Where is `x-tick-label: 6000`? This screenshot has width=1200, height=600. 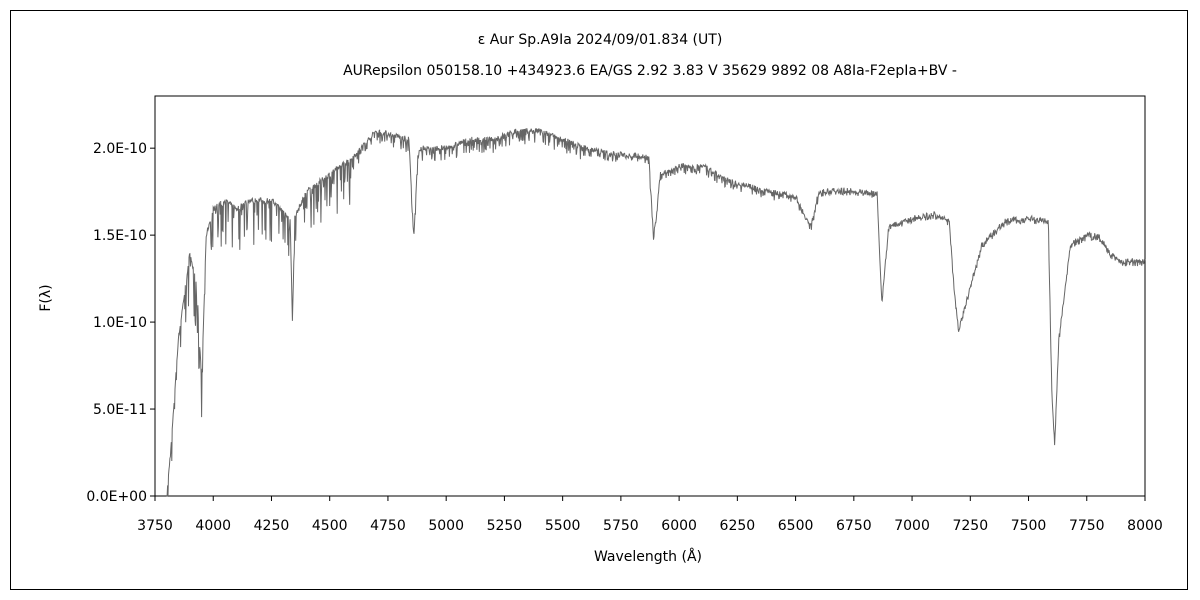 x-tick-label: 6000 is located at coordinates (679, 526).